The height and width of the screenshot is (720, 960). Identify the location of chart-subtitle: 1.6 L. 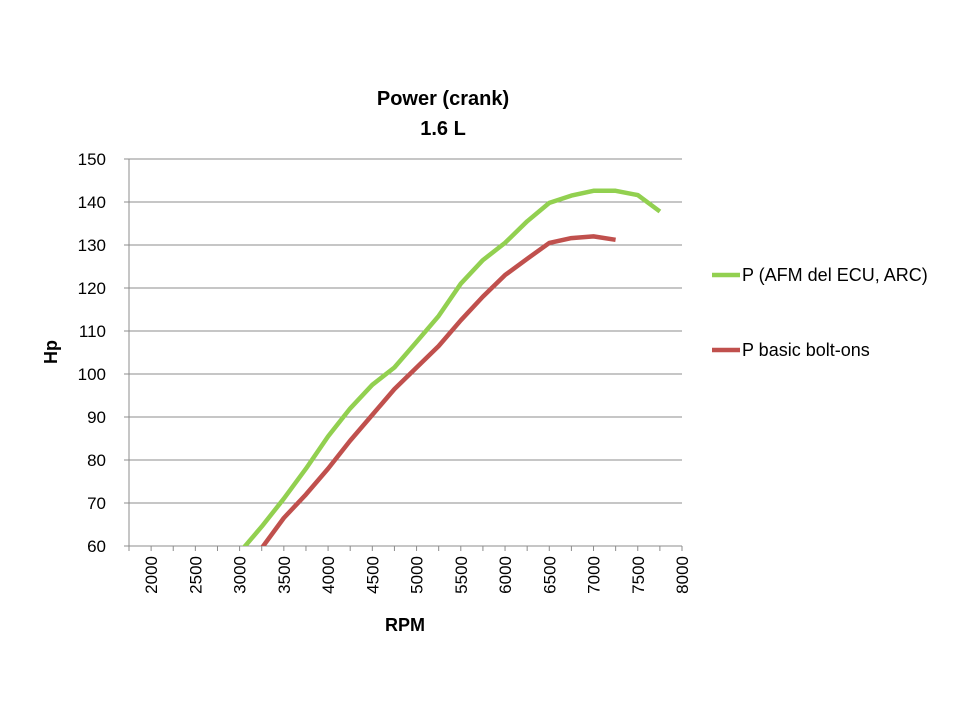
(443, 129).